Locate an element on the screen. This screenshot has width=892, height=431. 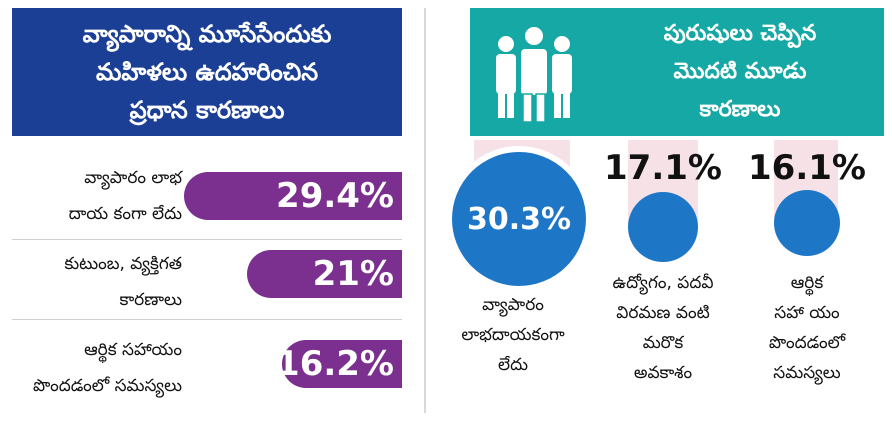
bubble-mark: 30.3% is located at coordinates (519, 219).